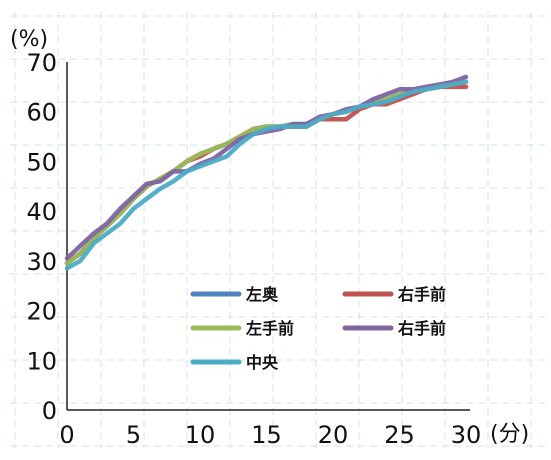  Describe the element at coordinates (262, 362) in the screenshot. I see `legend-label: 中央` at that location.